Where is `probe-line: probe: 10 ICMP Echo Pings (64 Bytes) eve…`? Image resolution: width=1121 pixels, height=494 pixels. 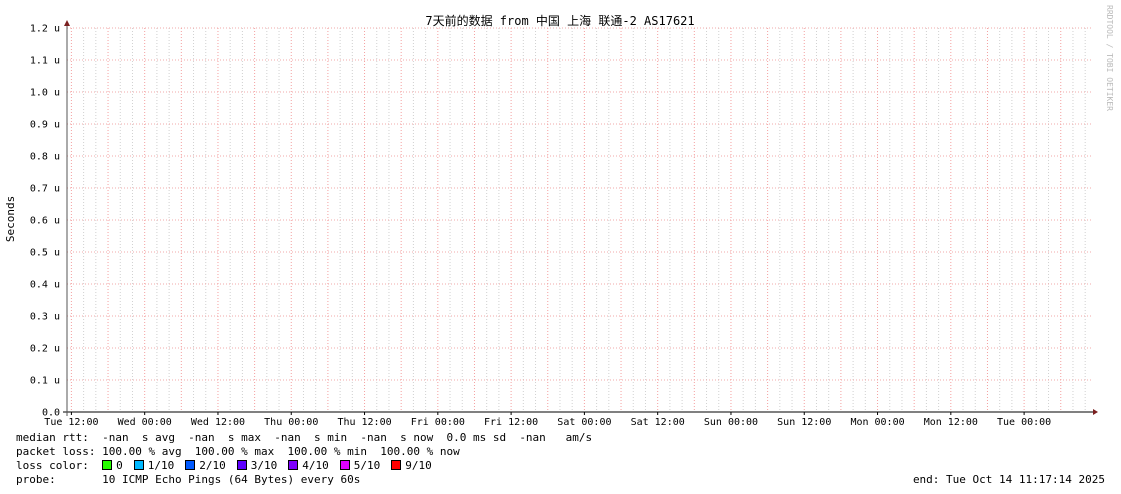 probe-line: probe: 10 ICMP Echo Pings (64 Bytes) eve… is located at coordinates (188, 479).